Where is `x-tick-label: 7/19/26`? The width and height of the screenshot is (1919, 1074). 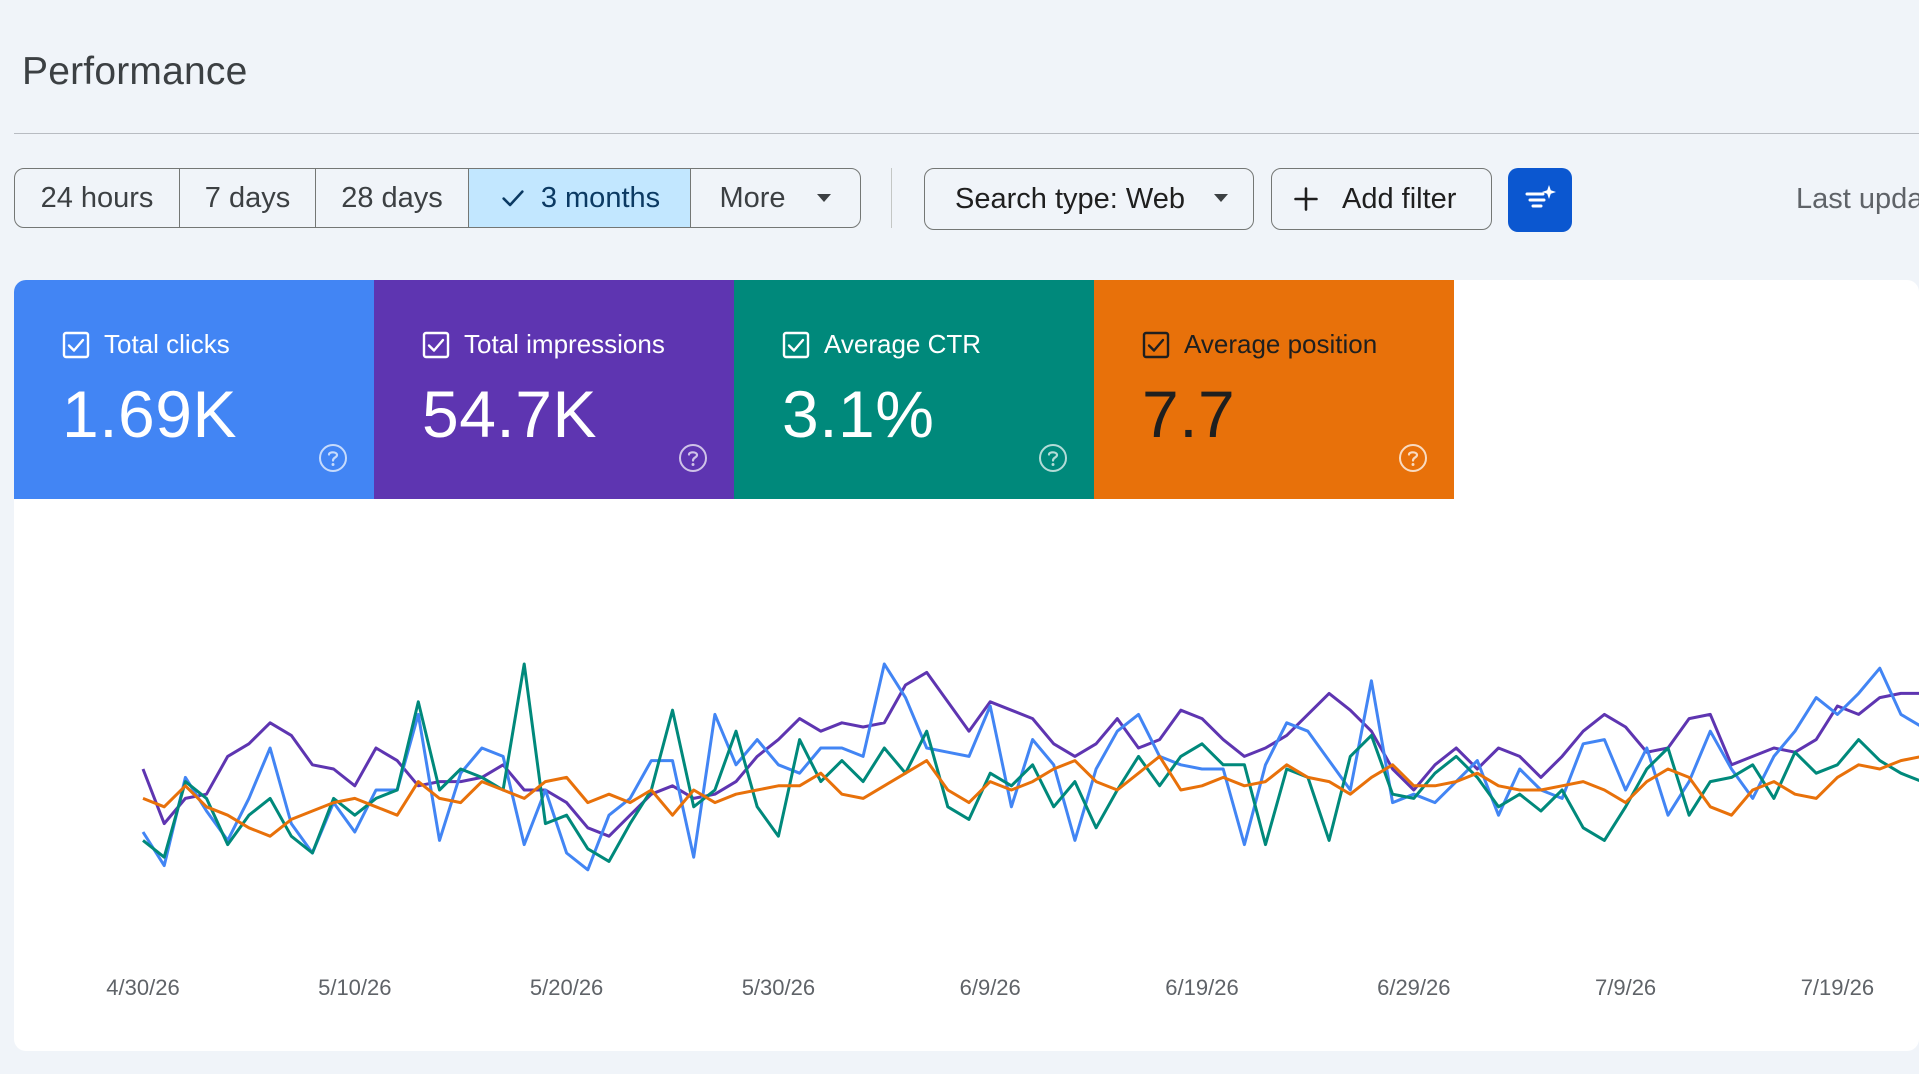 x-tick-label: 7/19/26 is located at coordinates (1837, 987).